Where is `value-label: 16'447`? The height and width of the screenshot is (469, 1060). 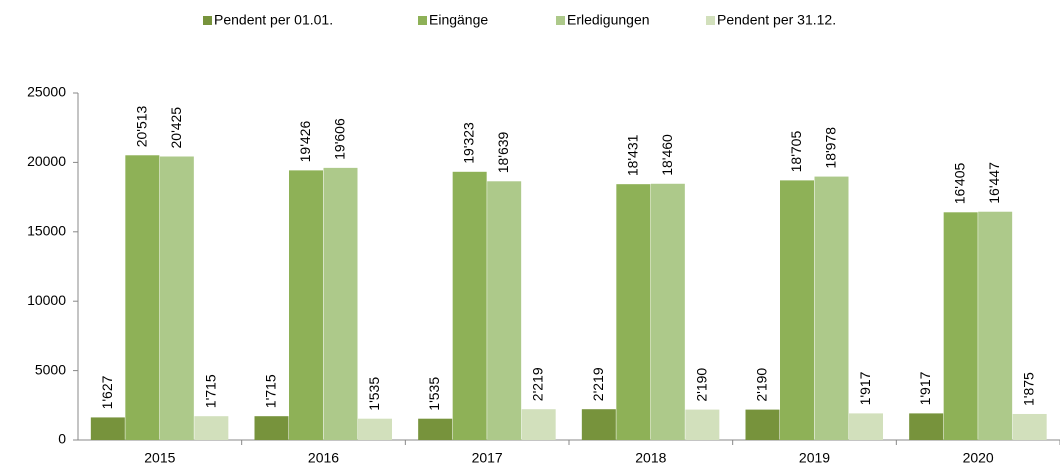
value-label: 16'447 is located at coordinates (994, 183).